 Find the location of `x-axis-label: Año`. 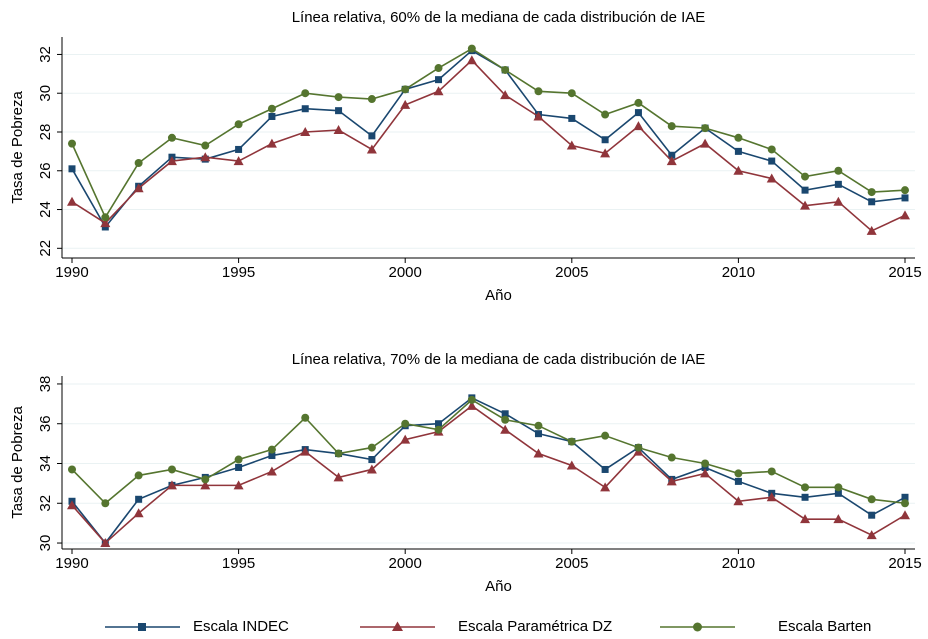

x-axis-label: Año is located at coordinates (498, 586).